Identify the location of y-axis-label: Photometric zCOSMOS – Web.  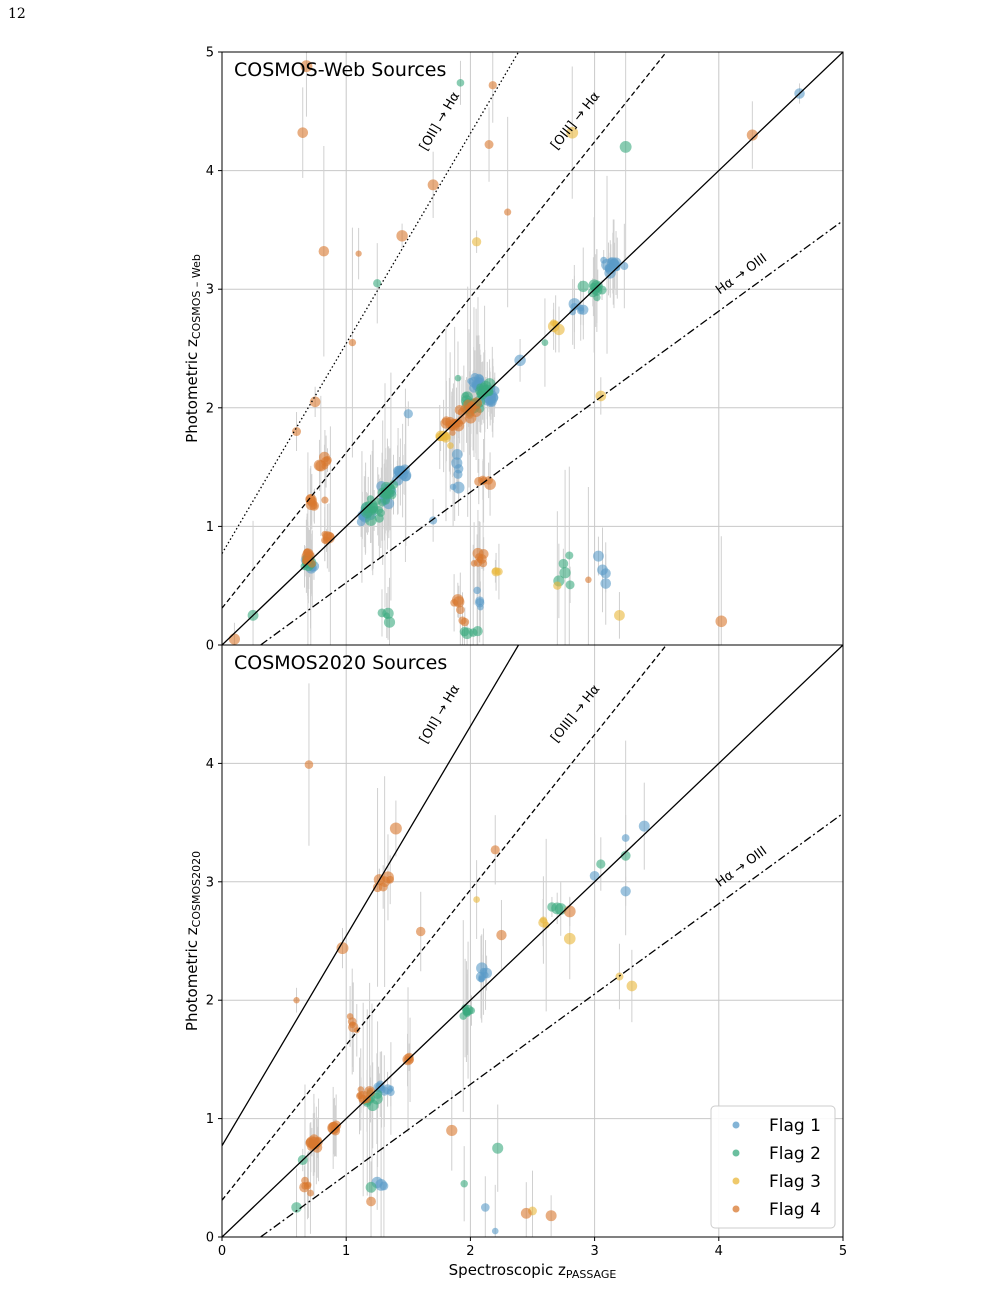
(193, 348).